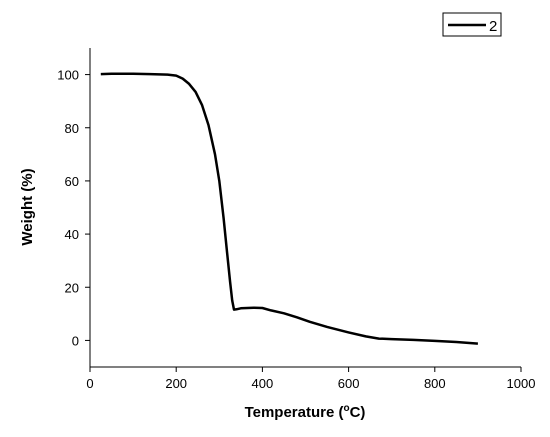 The width and height of the screenshot is (550, 437). What do you see at coordinates (72, 181) in the screenshot?
I see `y-tick-label: 60` at bounding box center [72, 181].